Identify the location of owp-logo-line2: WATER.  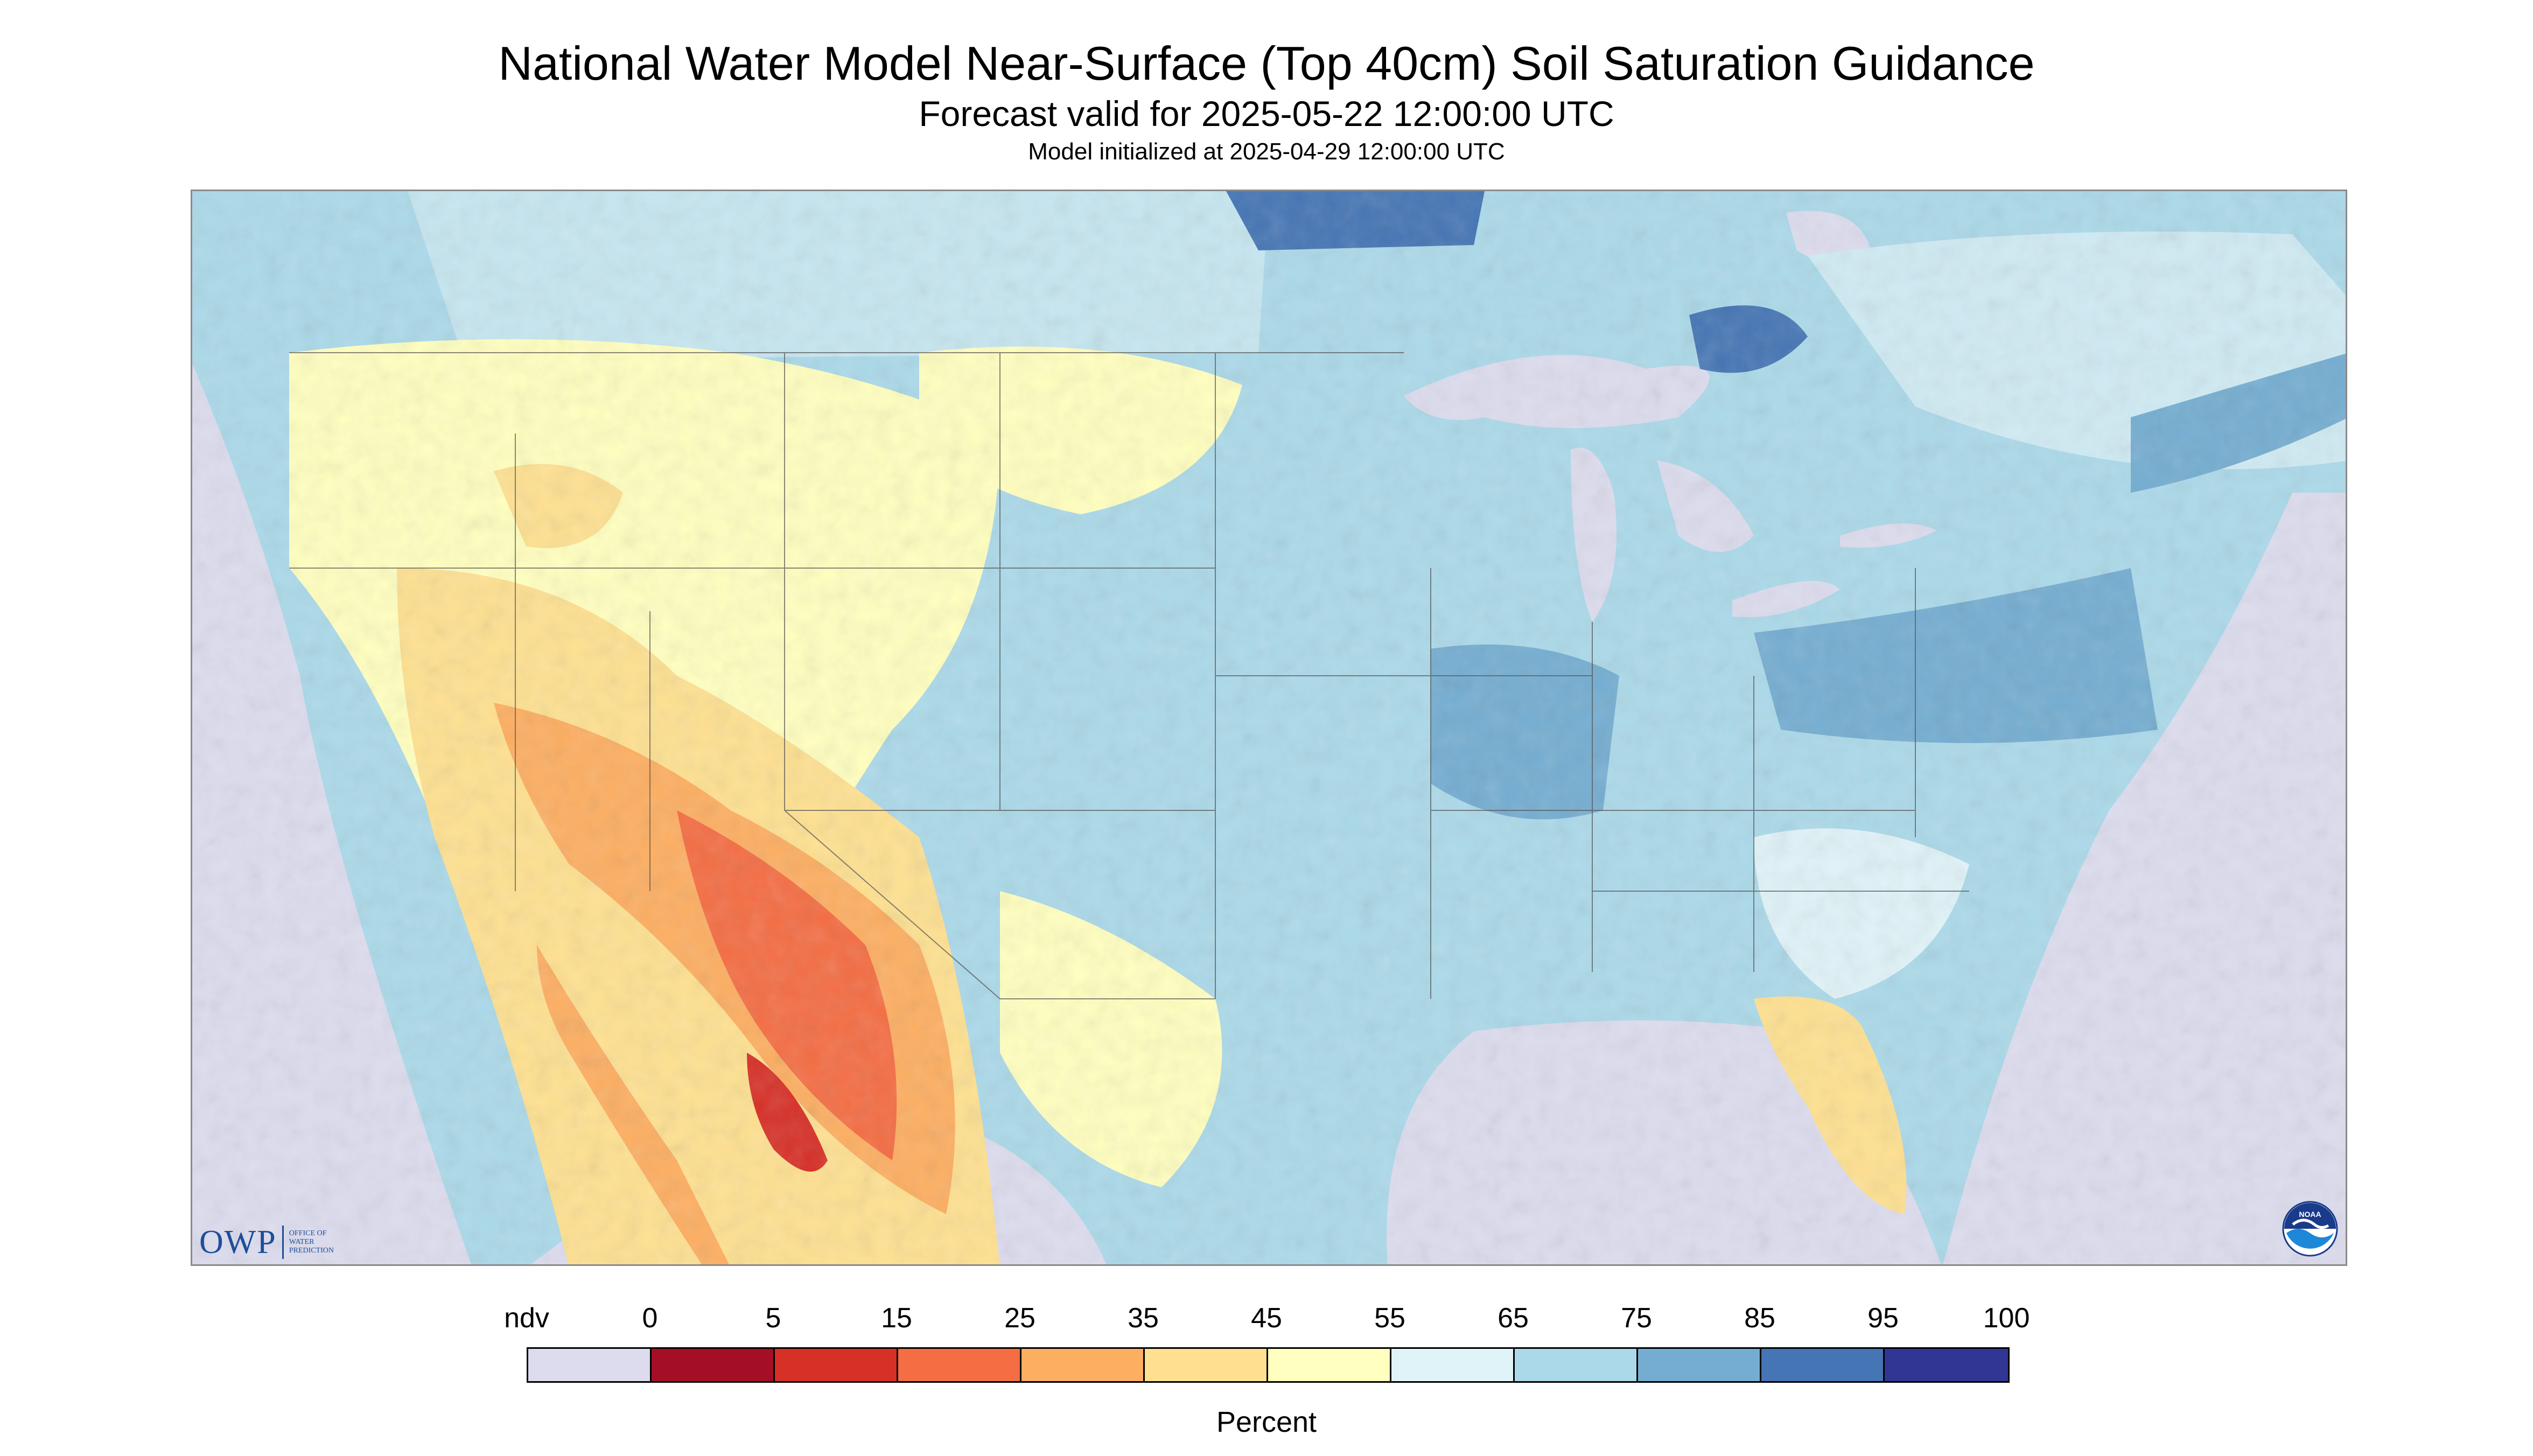
(302, 1242).